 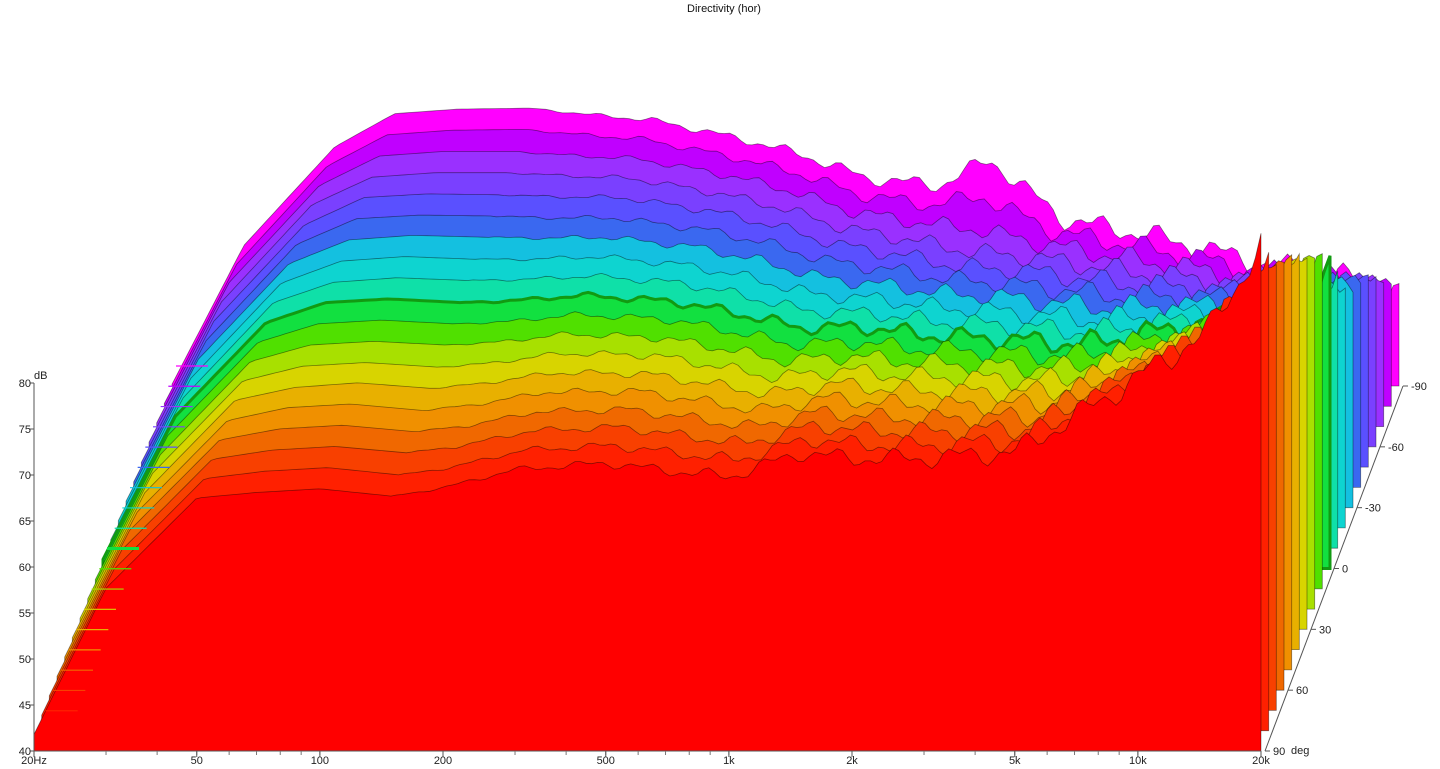 What do you see at coordinates (25, 660) in the screenshot?
I see `y-tick-label: 50` at bounding box center [25, 660].